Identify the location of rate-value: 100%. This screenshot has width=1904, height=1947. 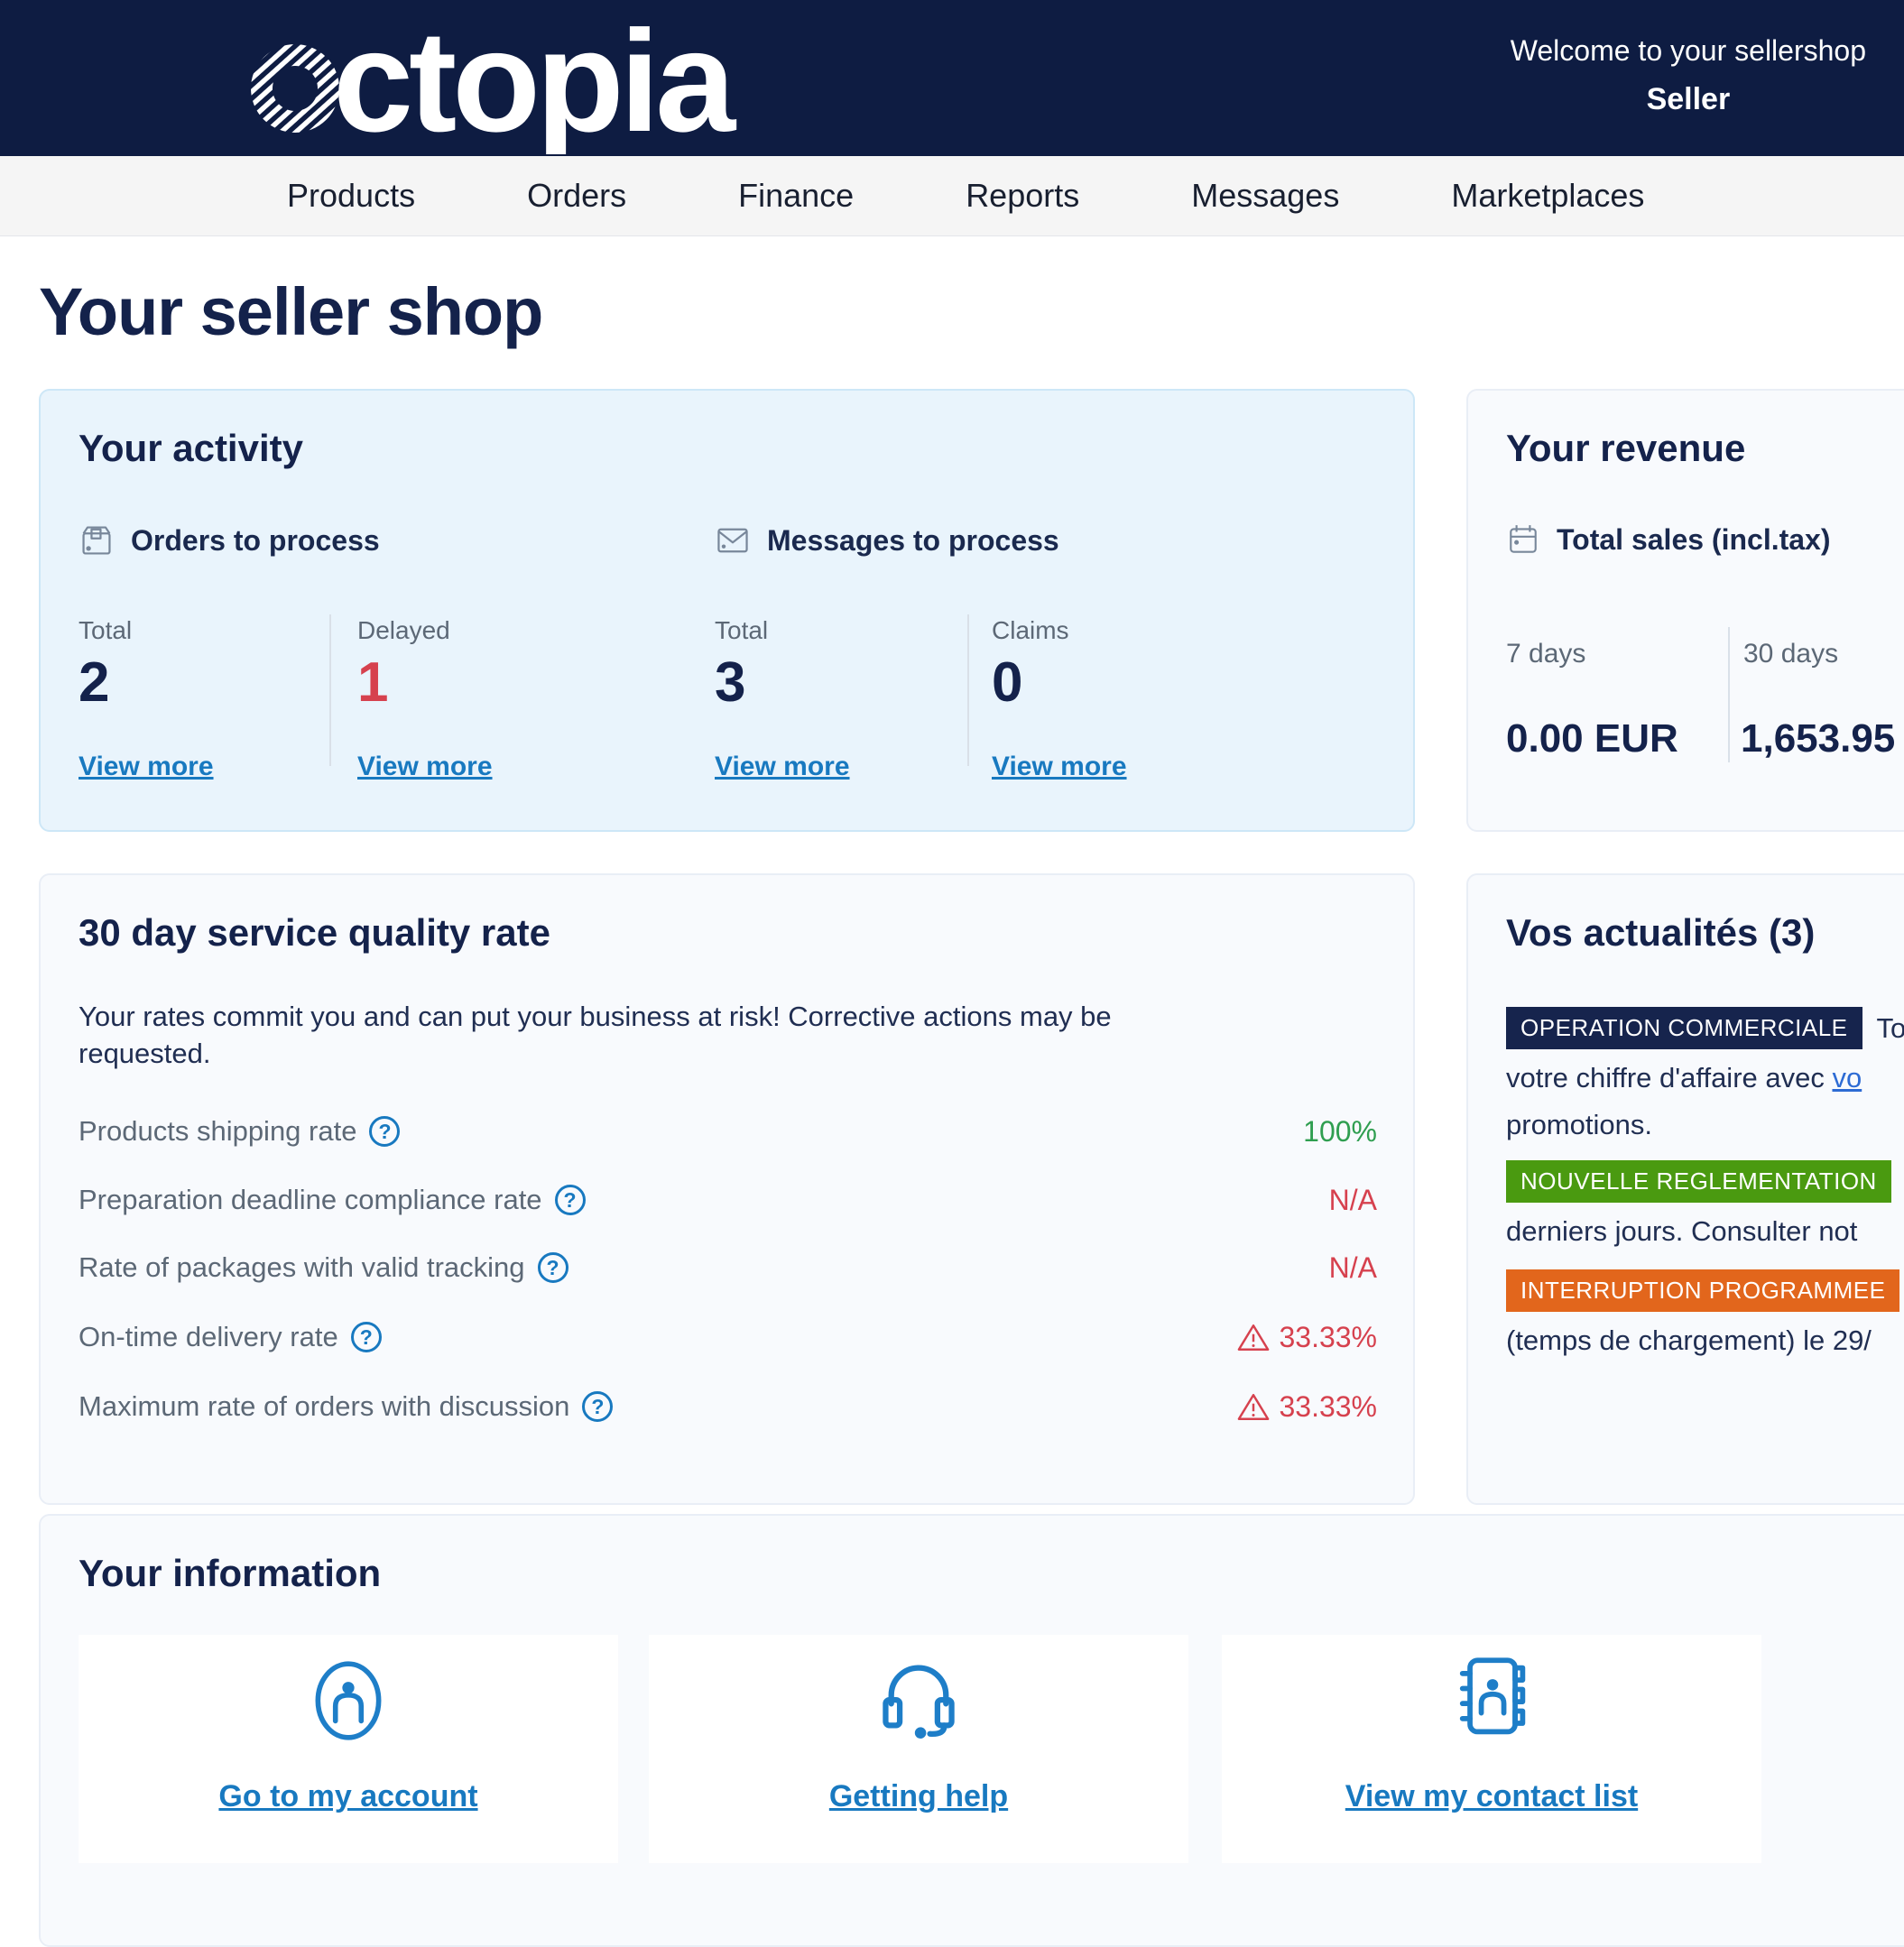
(1340, 1131).